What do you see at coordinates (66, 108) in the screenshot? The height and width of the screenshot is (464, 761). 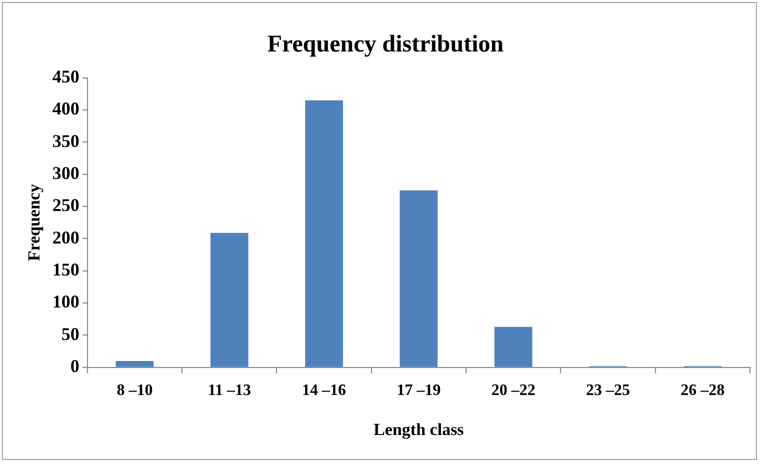 I see `y-tick-label: 400` at bounding box center [66, 108].